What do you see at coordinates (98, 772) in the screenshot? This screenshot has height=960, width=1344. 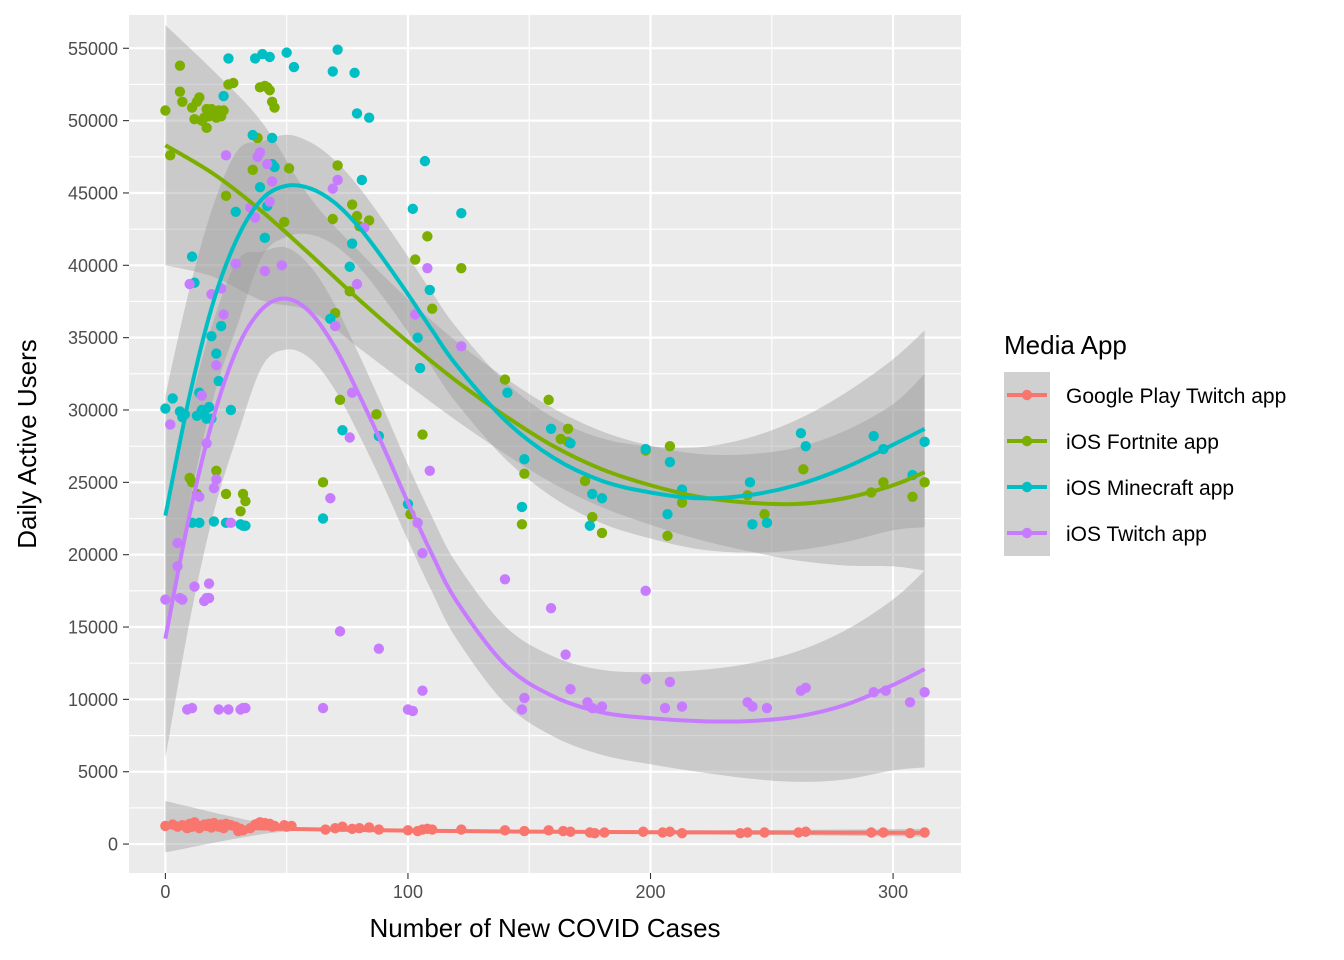 I see `y-tick-label: 5000` at bounding box center [98, 772].